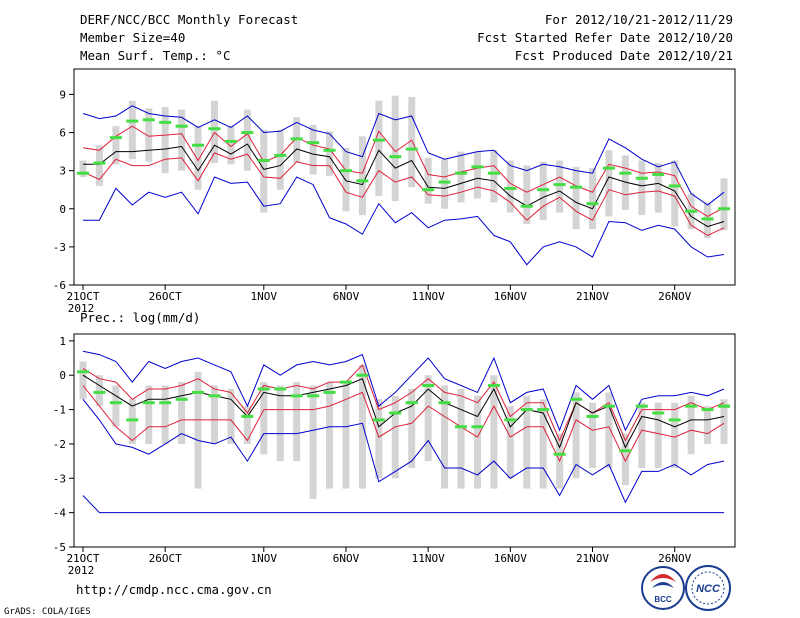  What do you see at coordinates (639, 19) in the screenshot?
I see `forecast-period: For 2012/10/21-2012/11/29` at bounding box center [639, 19].